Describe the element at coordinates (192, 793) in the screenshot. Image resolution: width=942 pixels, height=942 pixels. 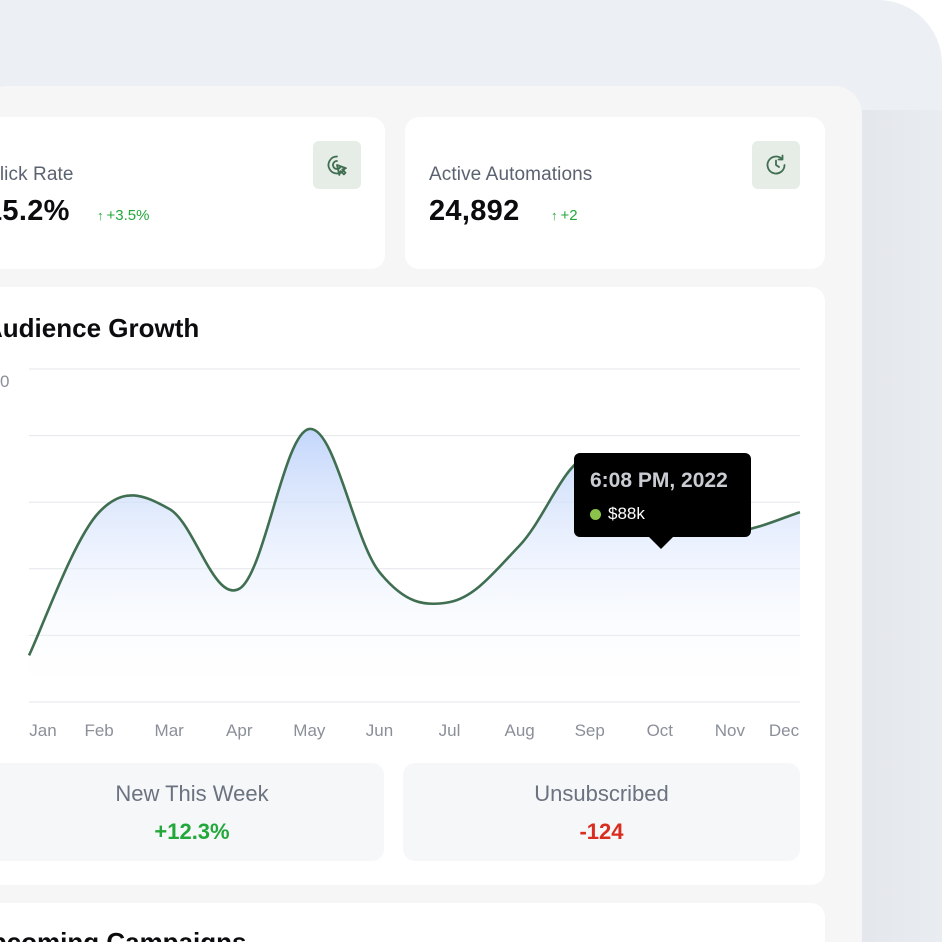
I see `summary-label: New This Week` at that location.